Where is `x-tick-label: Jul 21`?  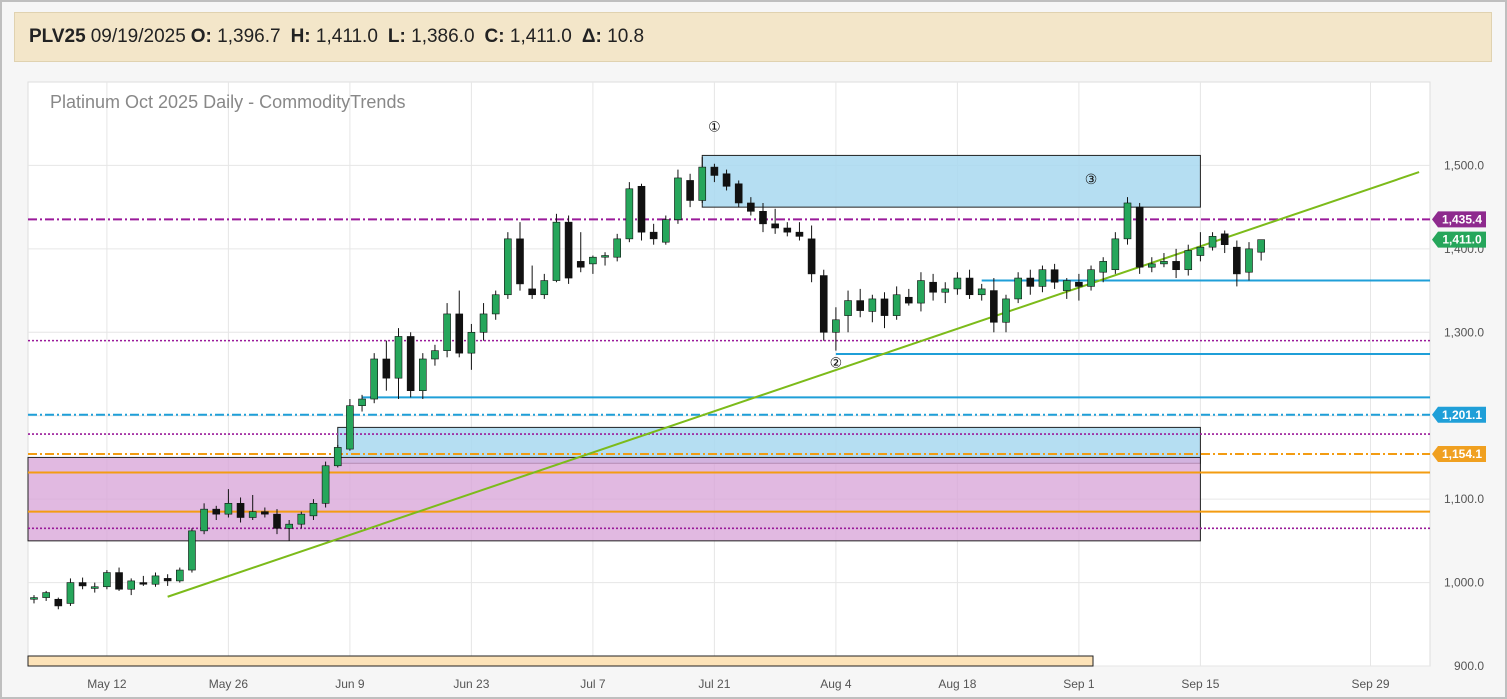 x-tick-label: Jul 21 is located at coordinates (714, 684).